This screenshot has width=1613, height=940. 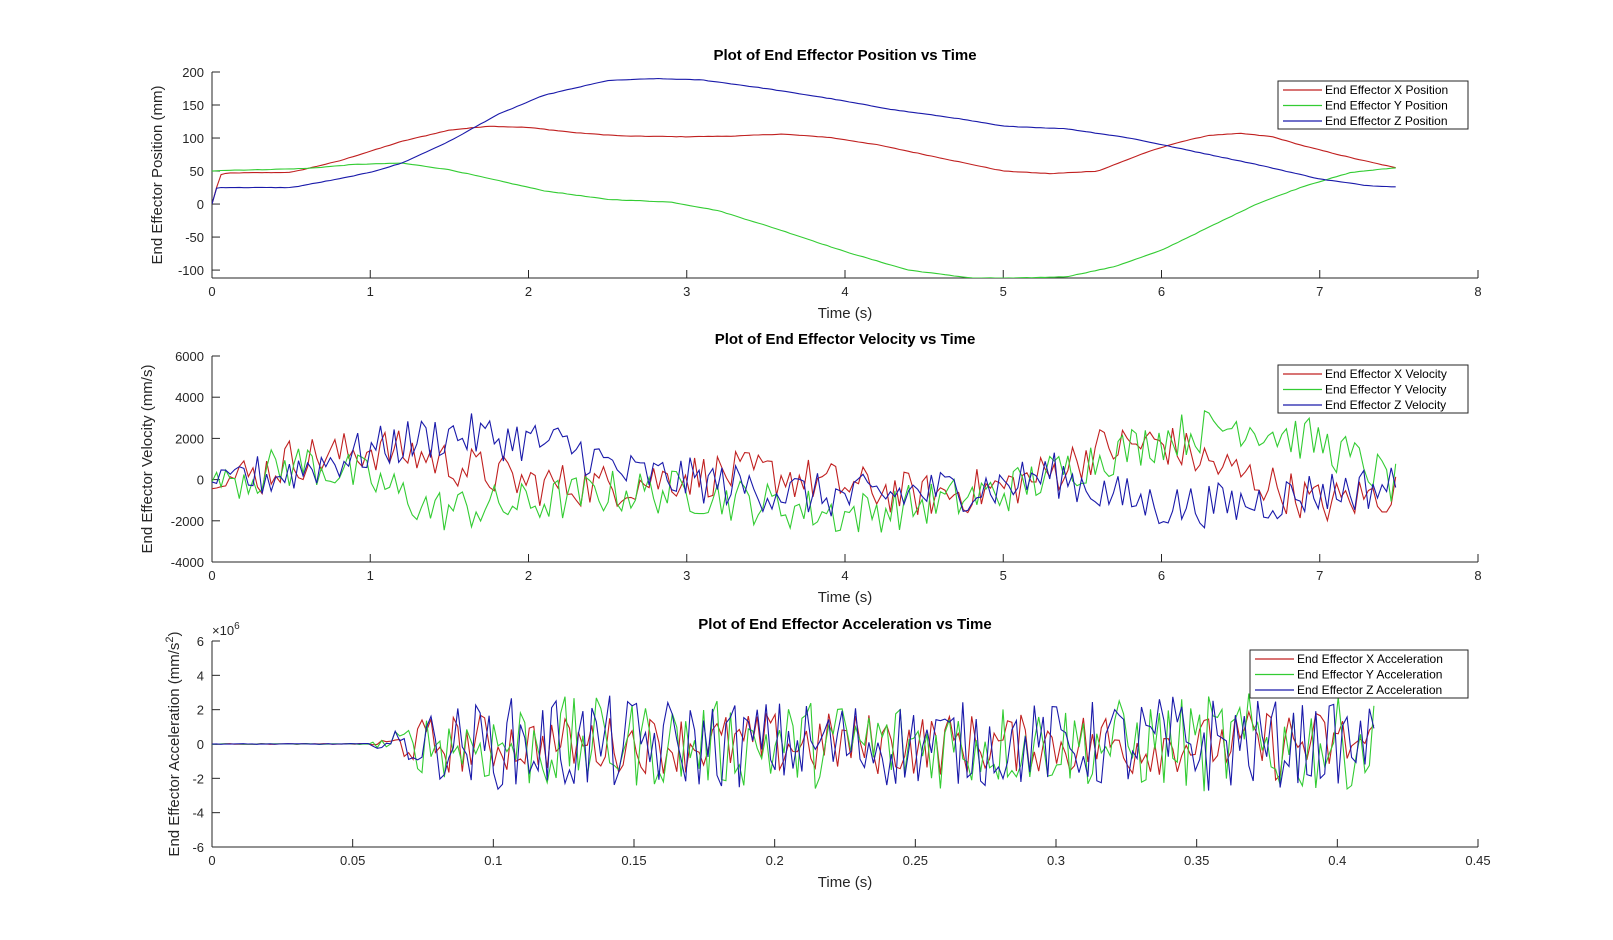 I want to click on y-tick-label: -4, so click(x=198, y=813).